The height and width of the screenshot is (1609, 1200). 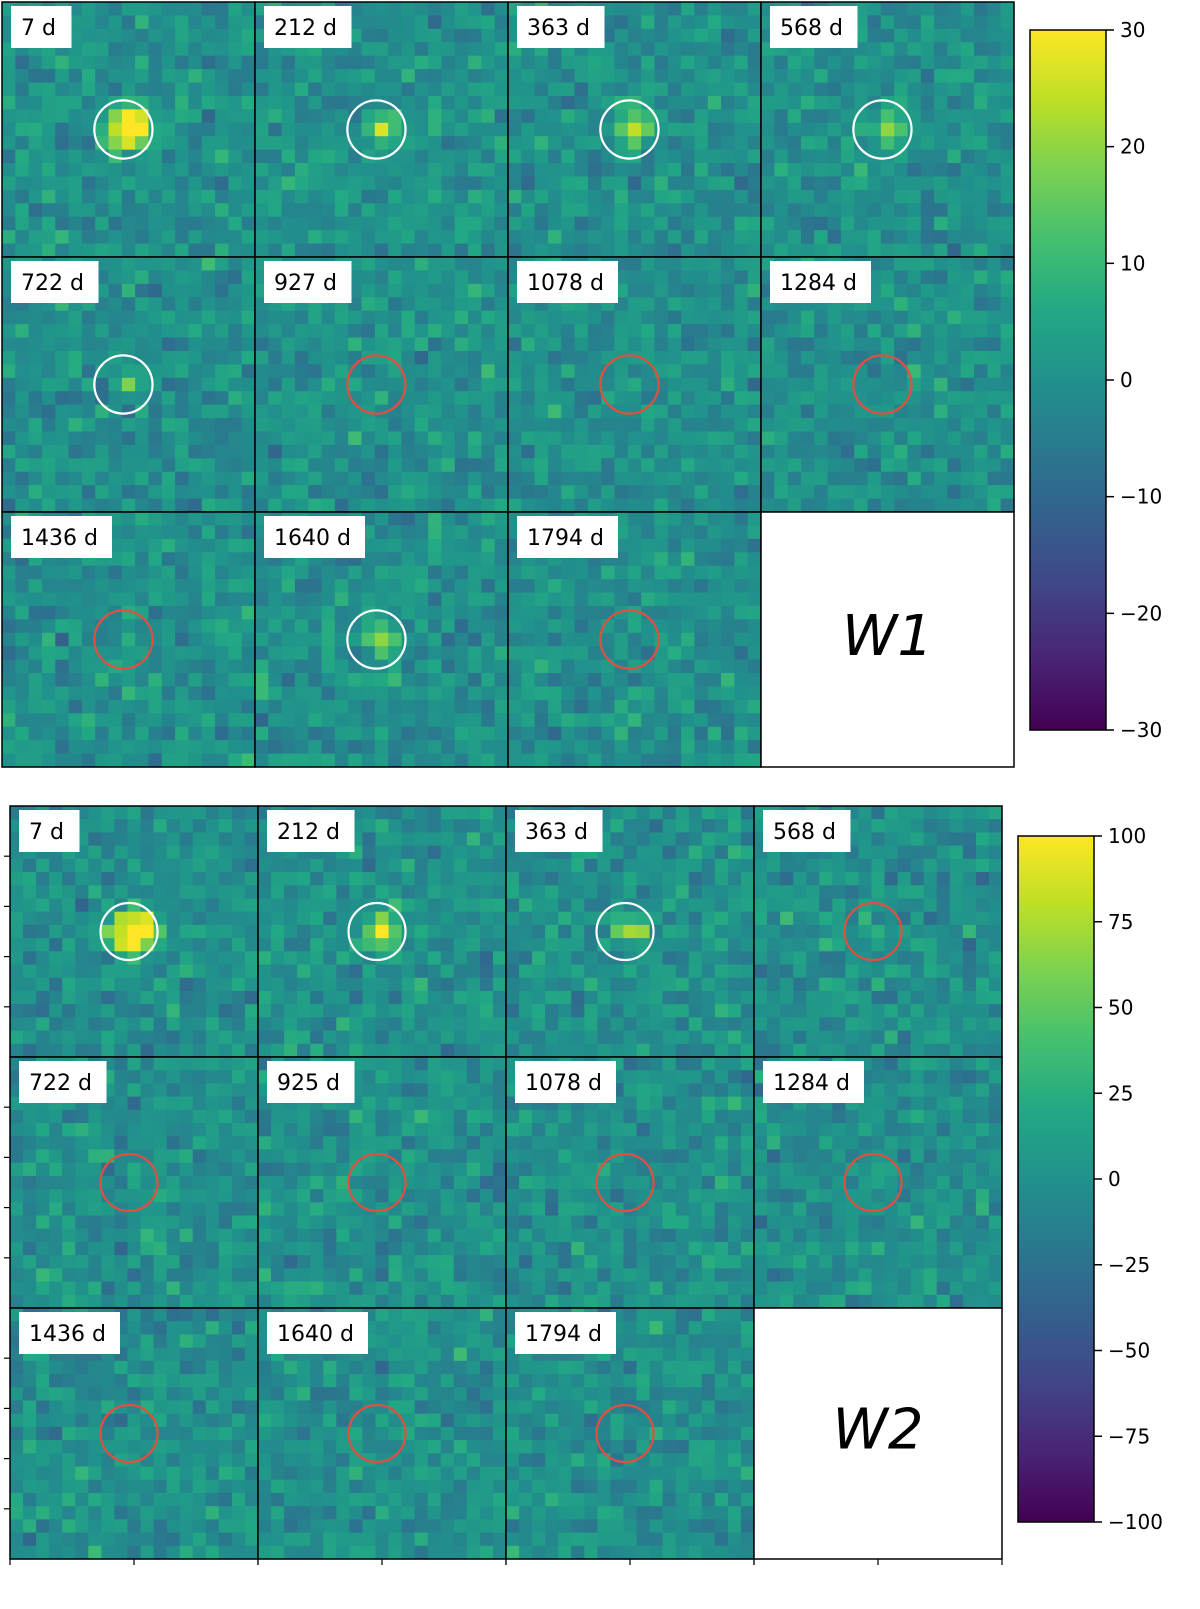 What do you see at coordinates (314, 537) in the screenshot?
I see `epoch-label-box` at bounding box center [314, 537].